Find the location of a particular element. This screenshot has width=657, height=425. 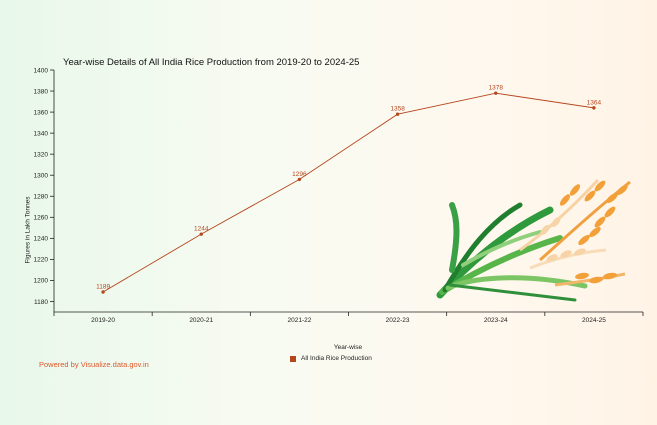

y-tick-label: 1260 is located at coordinates (41, 218).